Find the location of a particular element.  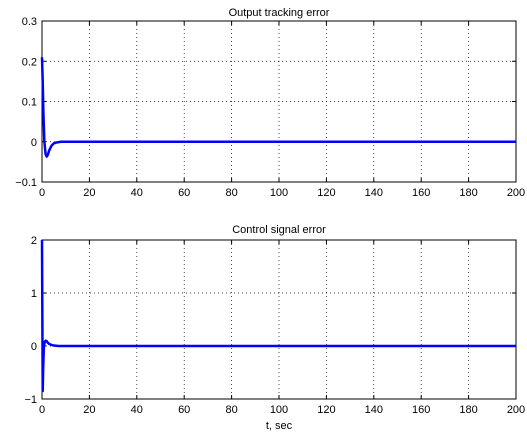

y-tick-label: 0.3 is located at coordinates (29, 22).